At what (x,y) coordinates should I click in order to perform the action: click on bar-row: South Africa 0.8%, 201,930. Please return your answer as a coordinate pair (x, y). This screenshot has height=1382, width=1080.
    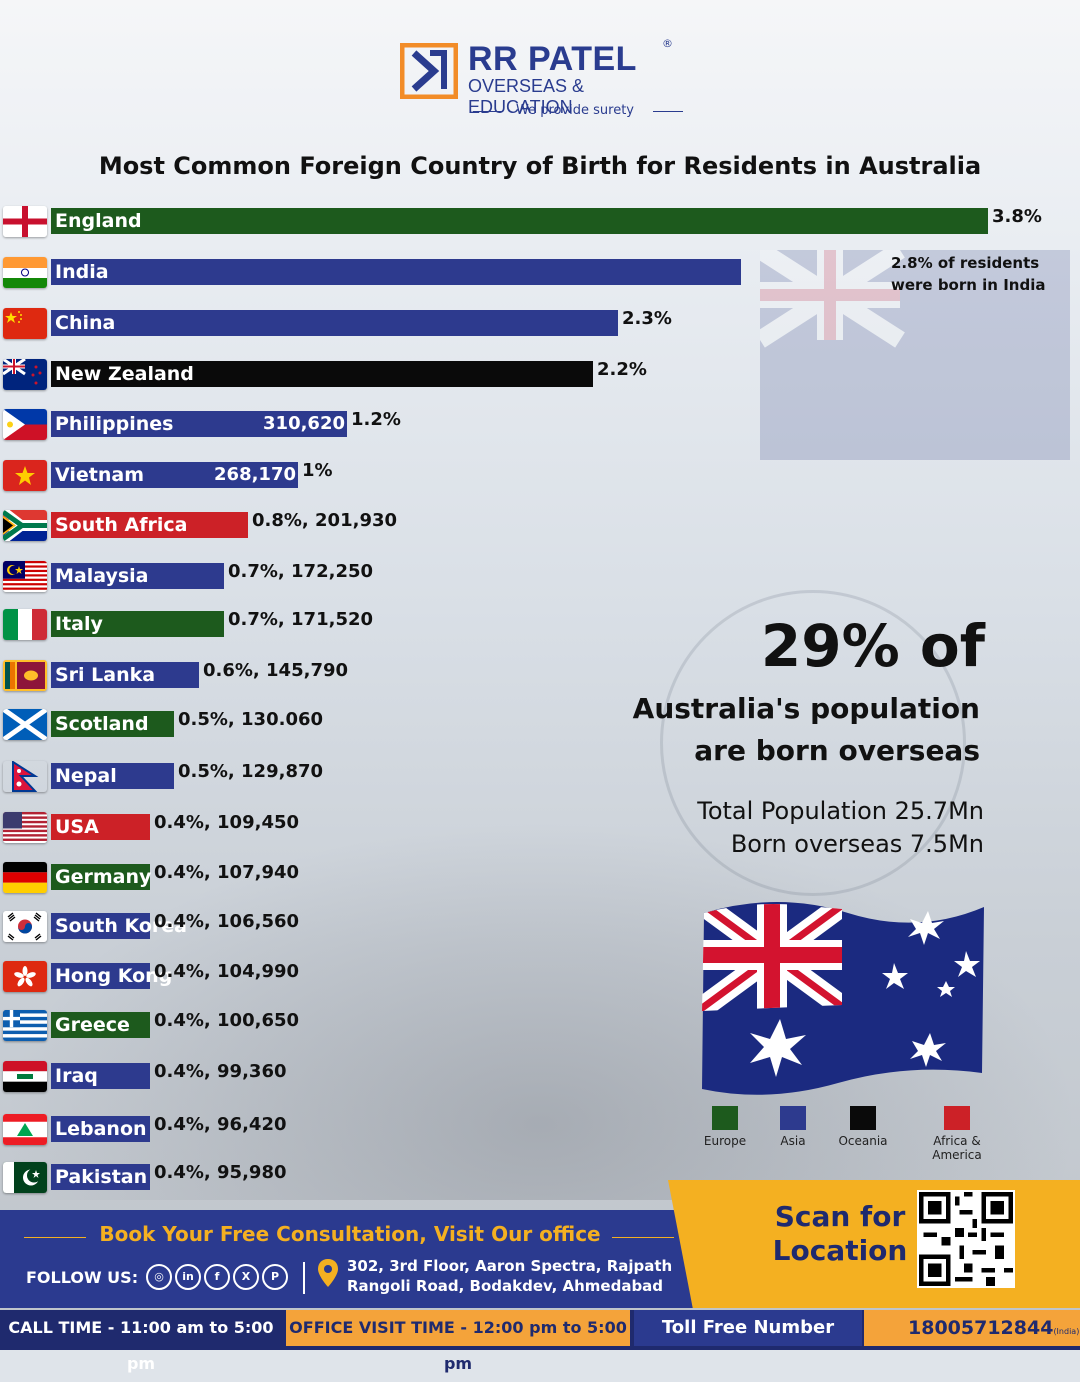
    Looking at the image, I should click on (540, 526).